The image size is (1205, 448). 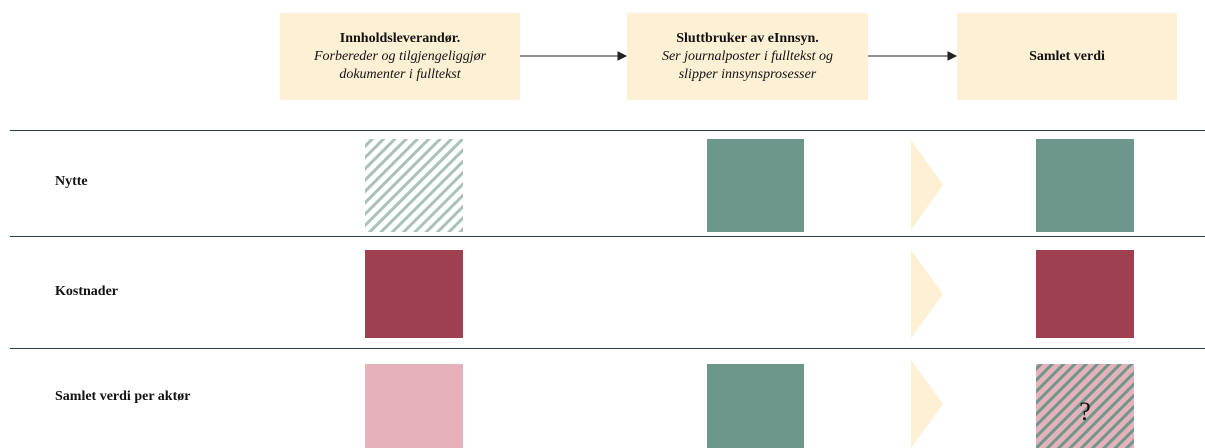 I want to click on header-title: Sluttbruker av eInnsyn., so click(x=747, y=38).